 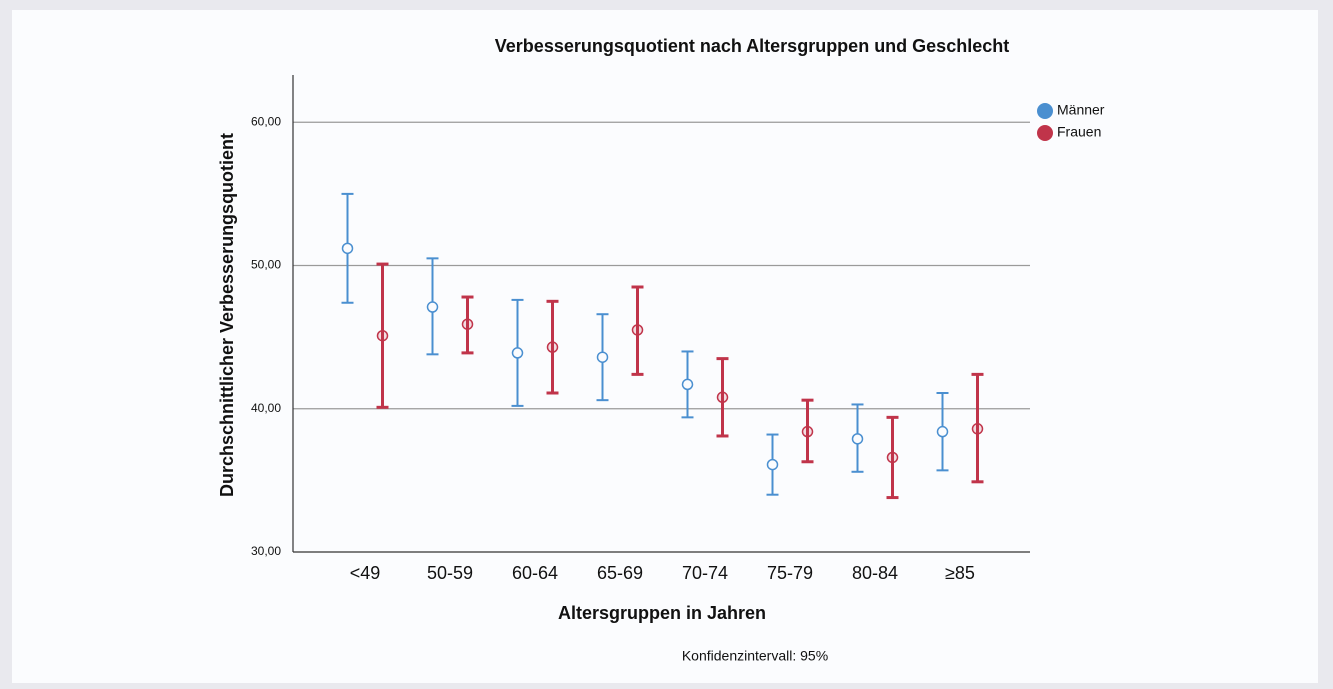 What do you see at coordinates (227, 315) in the screenshot?
I see `y-axis-label: Durchschnittlicher Verbesserungsquotient` at bounding box center [227, 315].